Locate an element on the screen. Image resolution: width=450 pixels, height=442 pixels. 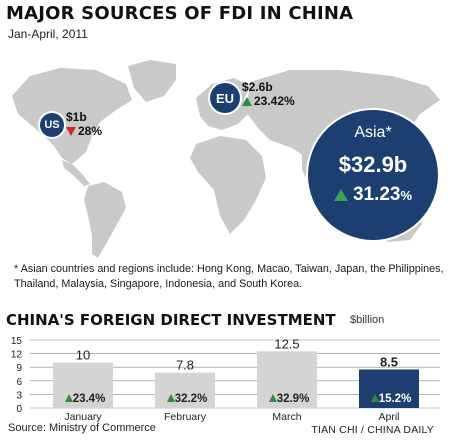
us-amount: $1b is located at coordinates (76, 117).